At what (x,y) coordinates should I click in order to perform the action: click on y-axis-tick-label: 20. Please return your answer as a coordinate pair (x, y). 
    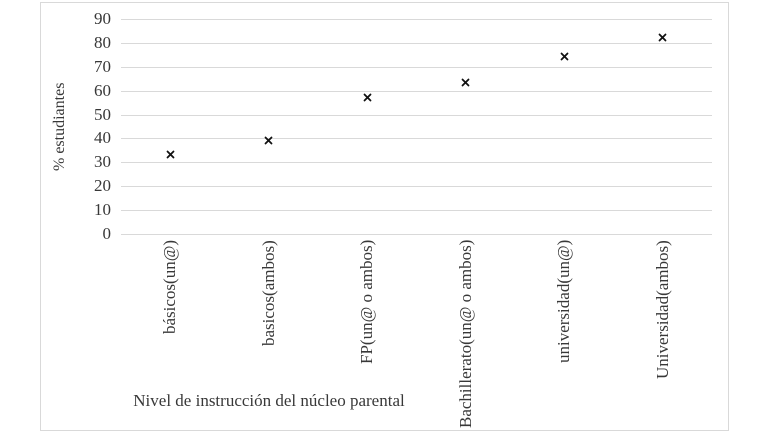
    Looking at the image, I should click on (102, 186).